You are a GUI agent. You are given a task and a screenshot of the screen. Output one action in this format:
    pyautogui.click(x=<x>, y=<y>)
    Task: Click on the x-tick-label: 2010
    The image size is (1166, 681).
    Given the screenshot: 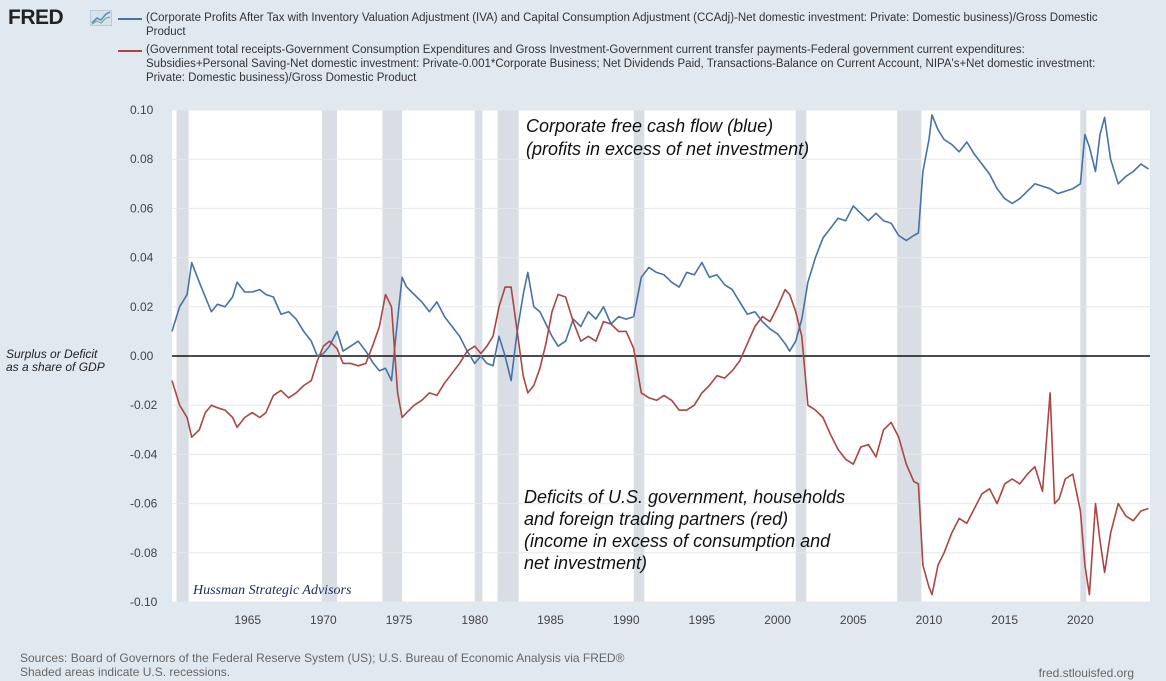 What is the action you would take?
    pyautogui.click(x=929, y=620)
    